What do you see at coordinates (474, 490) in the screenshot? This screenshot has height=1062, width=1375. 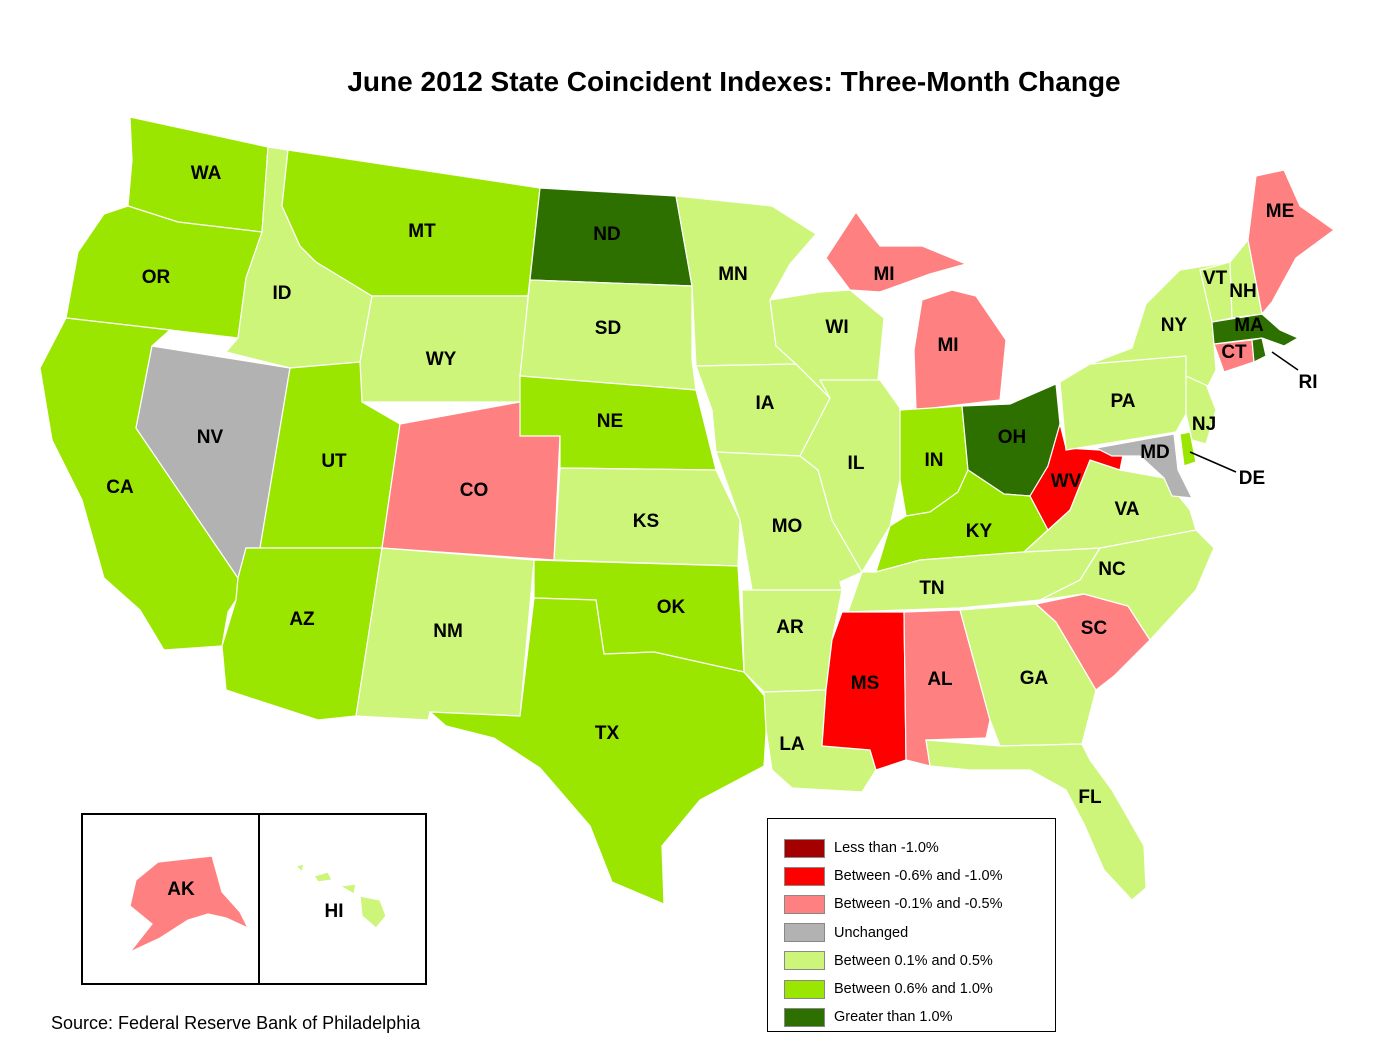 I see `state-label-co: CO` at bounding box center [474, 490].